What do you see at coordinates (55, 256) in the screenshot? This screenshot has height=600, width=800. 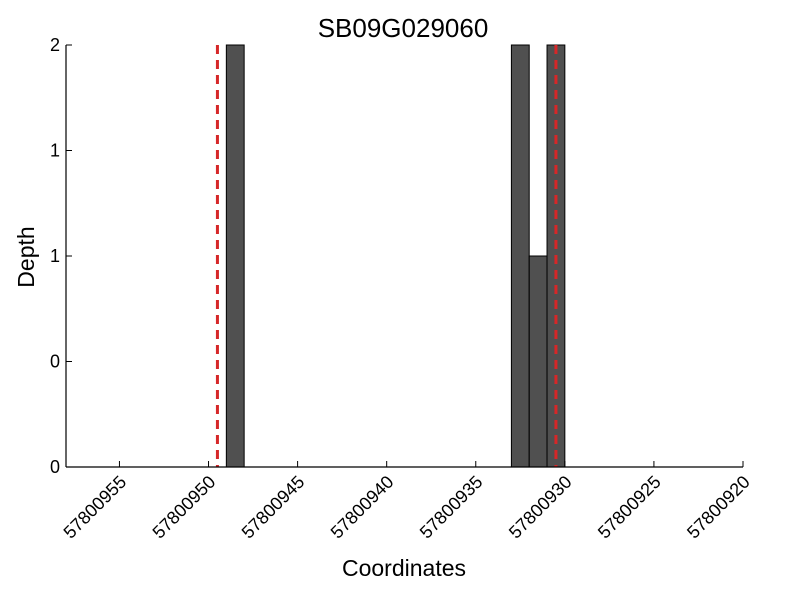 I see `y-tick-label-2: 1` at bounding box center [55, 256].